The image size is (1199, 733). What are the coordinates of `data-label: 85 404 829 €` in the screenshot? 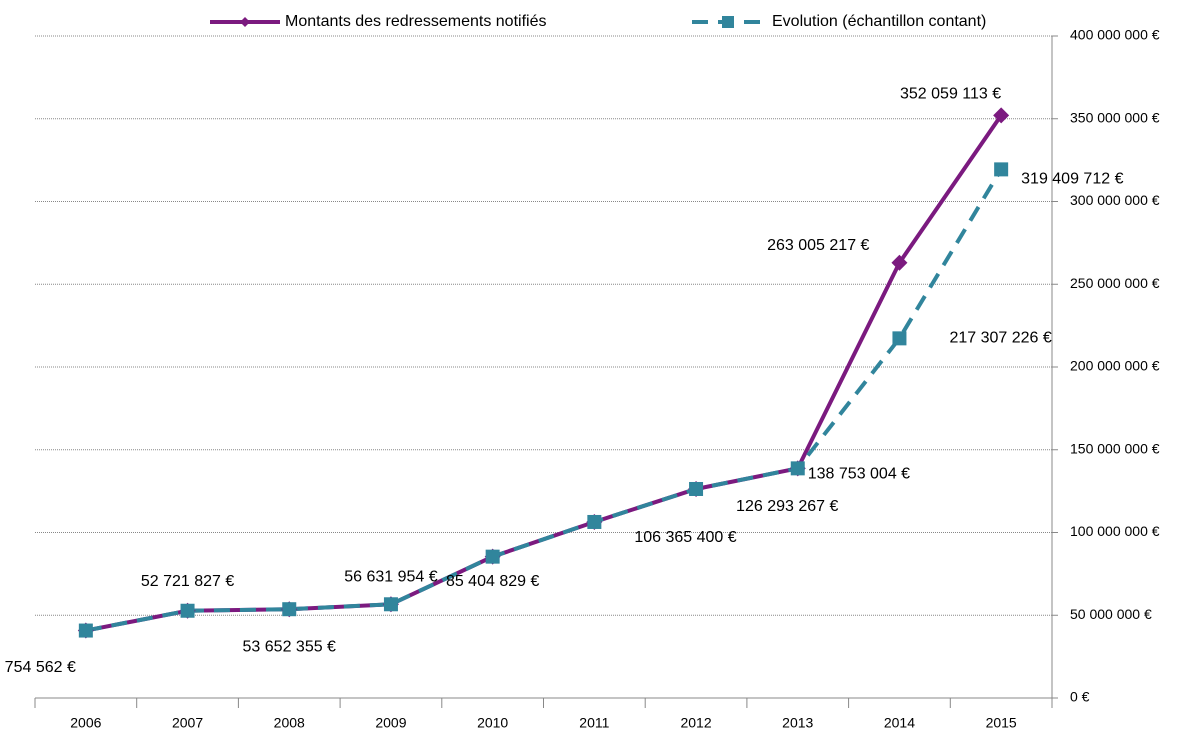 It's located at (493, 581).